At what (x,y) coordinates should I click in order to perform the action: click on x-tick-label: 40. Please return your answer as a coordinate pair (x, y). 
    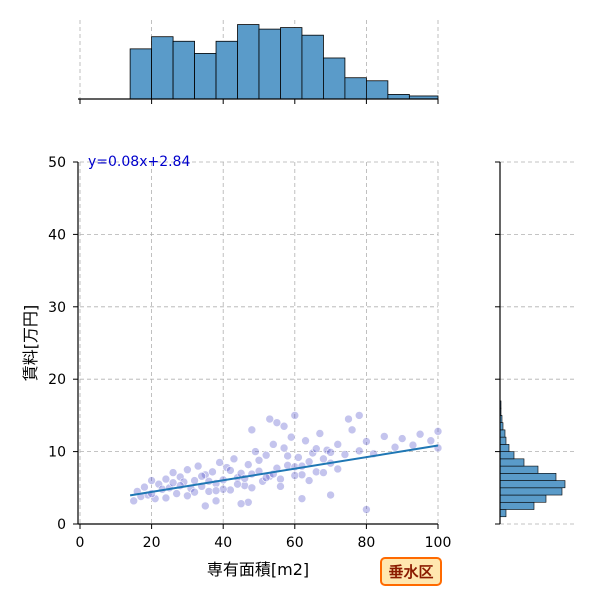
    Looking at the image, I should click on (223, 543).